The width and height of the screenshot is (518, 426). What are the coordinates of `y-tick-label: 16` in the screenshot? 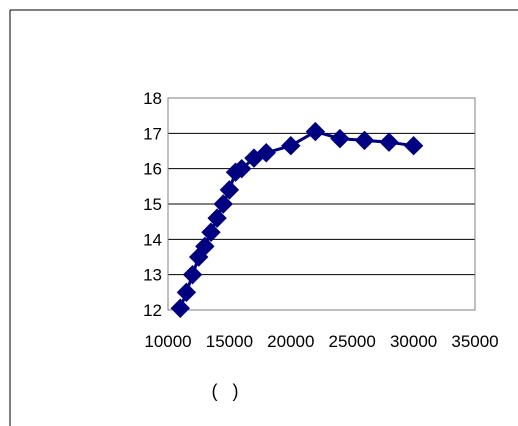 It's located at (152, 169).